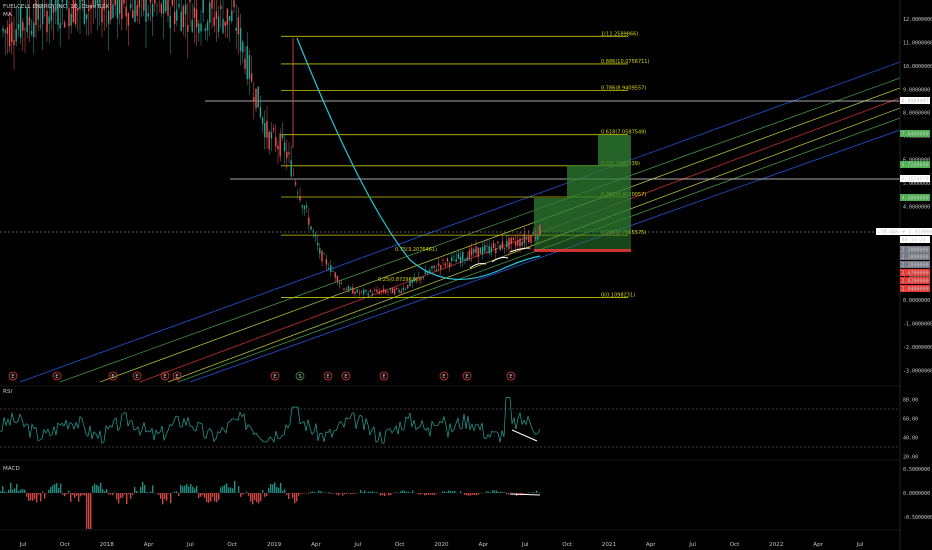  I want to click on price-tick-label: 11.0000000, so click(917, 43).